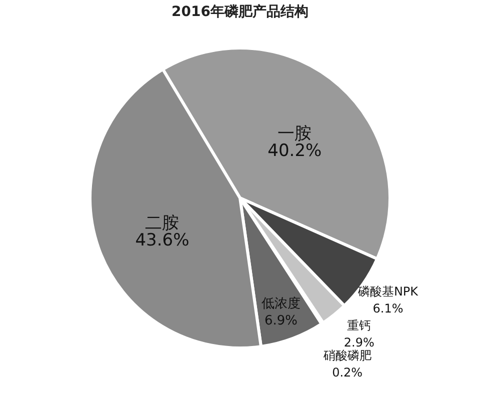 The width and height of the screenshot is (486, 400). Describe the element at coordinates (240, 11) in the screenshot. I see `chart-title: 2016年磷肥产品结构` at that location.